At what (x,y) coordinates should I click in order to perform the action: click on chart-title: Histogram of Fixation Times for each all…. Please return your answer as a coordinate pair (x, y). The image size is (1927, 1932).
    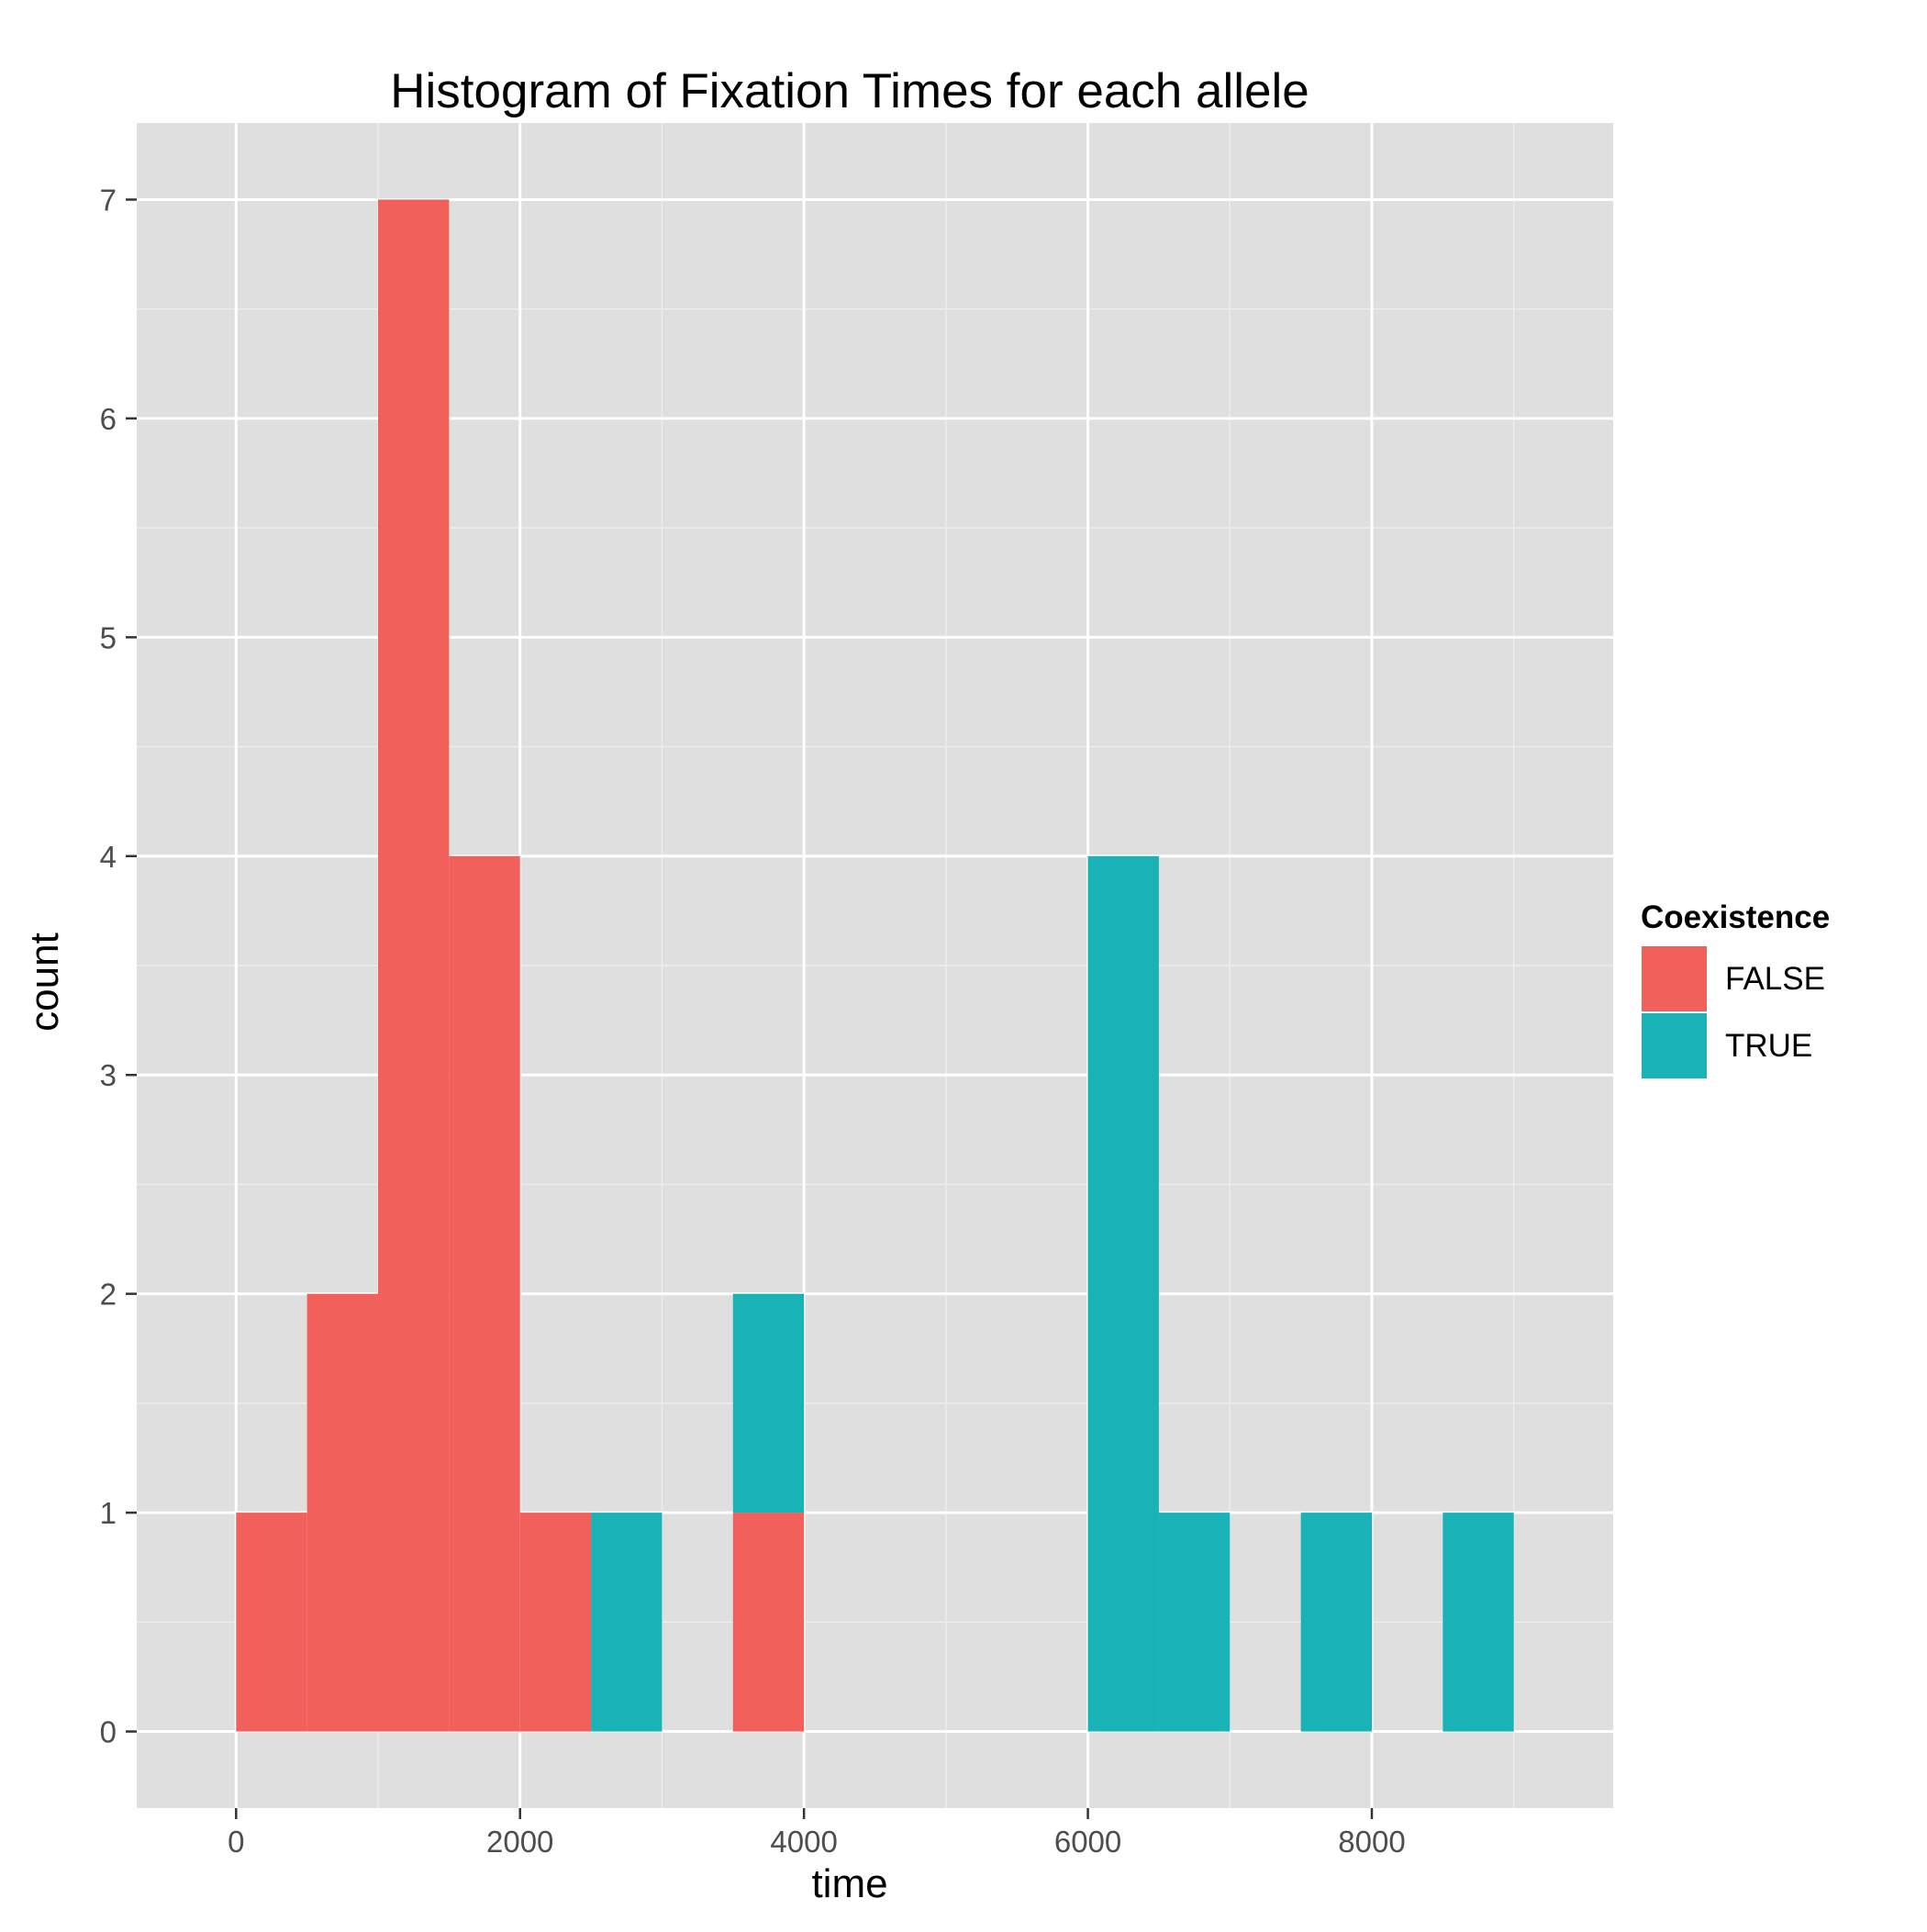
    Looking at the image, I should click on (849, 91).